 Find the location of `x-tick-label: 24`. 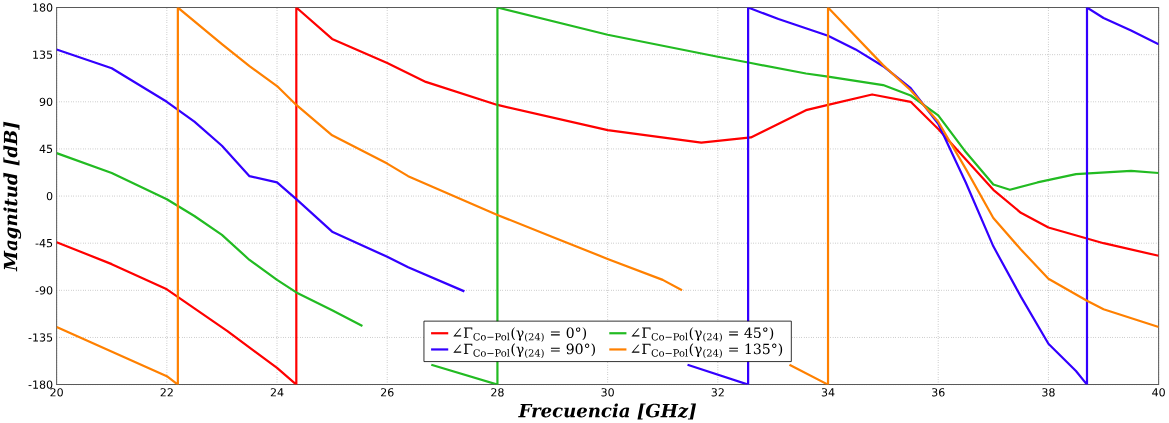

x-tick-label: 24 is located at coordinates (277, 392).